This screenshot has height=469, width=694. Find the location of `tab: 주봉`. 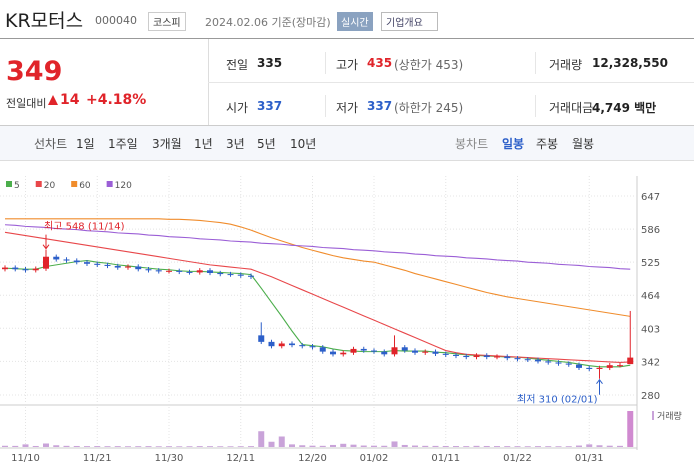

tab: 주봉 is located at coordinates (547, 144).